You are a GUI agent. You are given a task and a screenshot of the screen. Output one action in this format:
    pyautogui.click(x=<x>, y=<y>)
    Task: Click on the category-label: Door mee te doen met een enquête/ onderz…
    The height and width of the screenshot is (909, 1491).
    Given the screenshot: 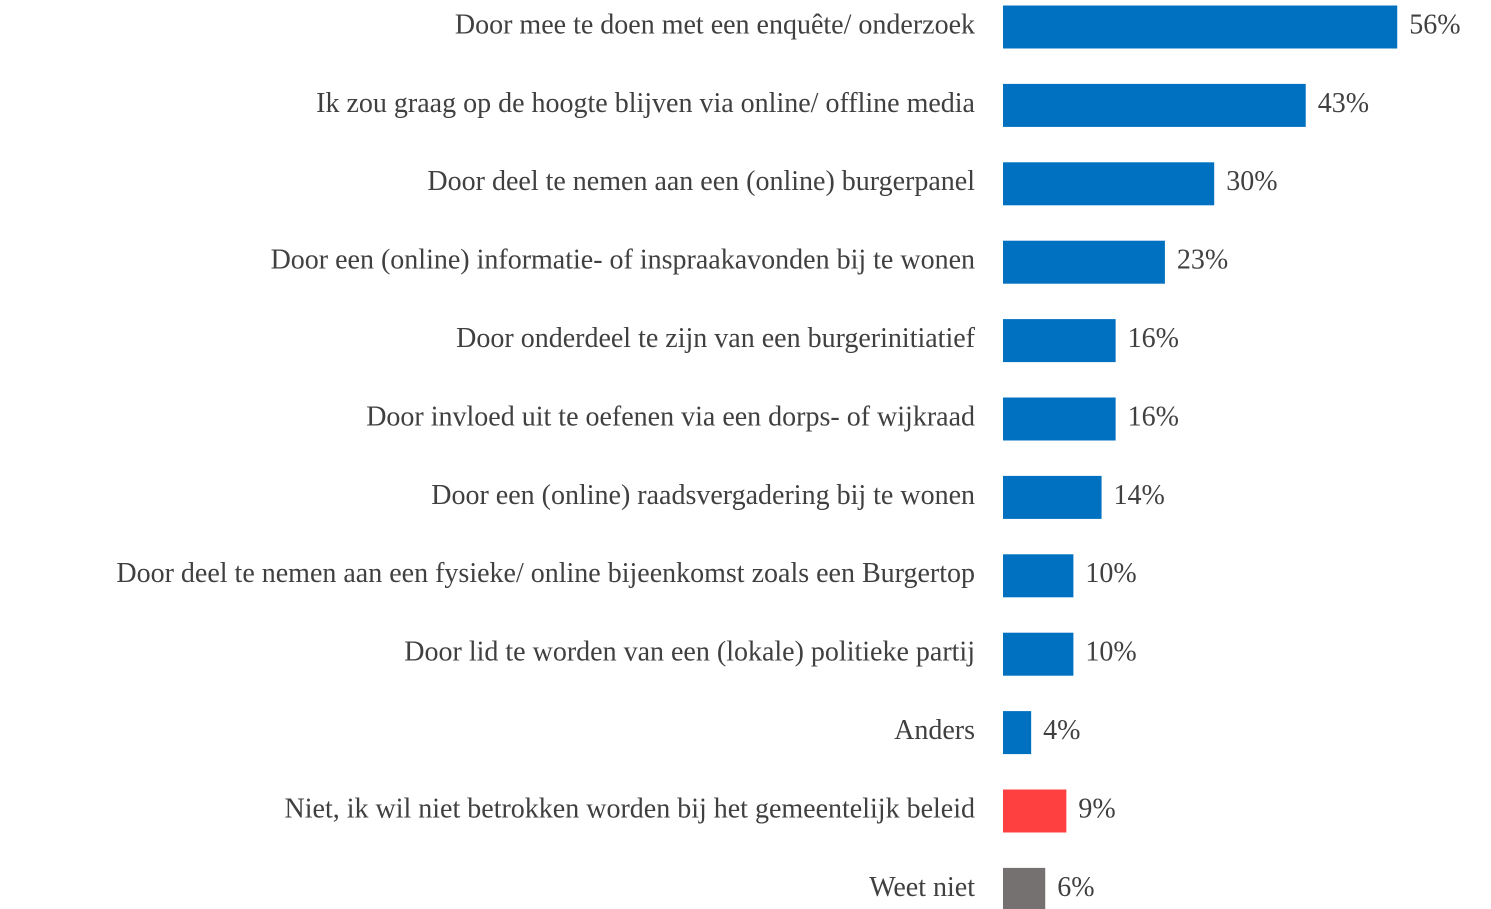 What is the action you would take?
    pyautogui.click(x=715, y=24)
    